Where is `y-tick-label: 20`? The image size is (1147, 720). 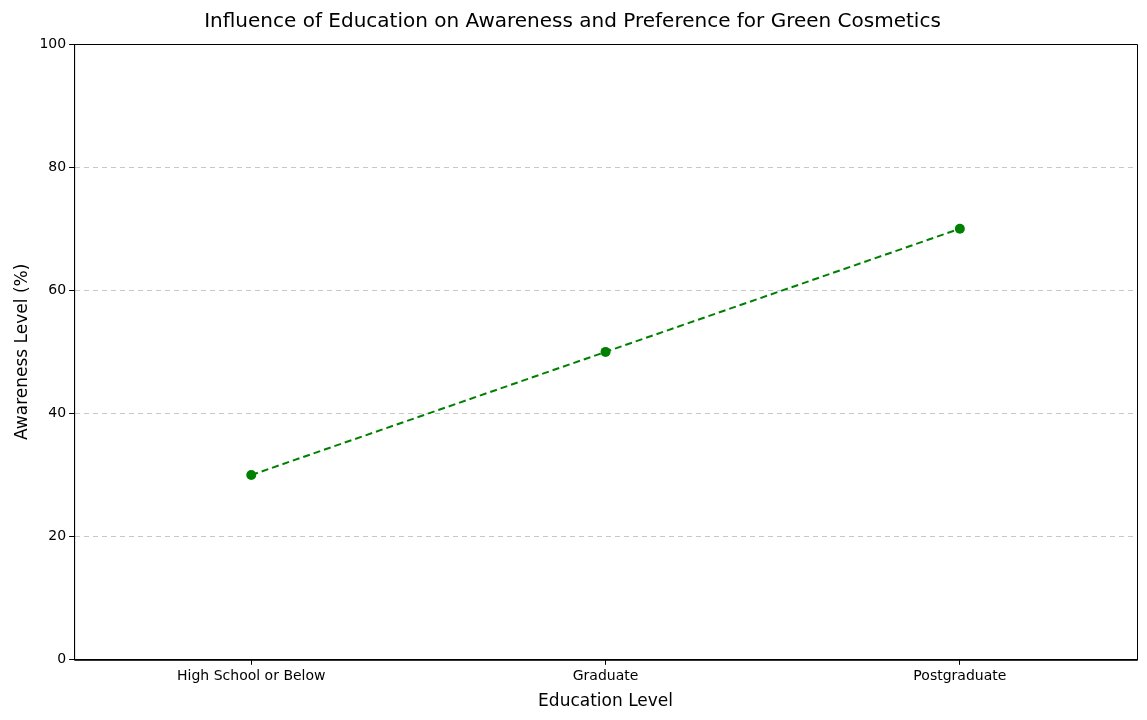
y-tick-label: 20 is located at coordinates (57, 535).